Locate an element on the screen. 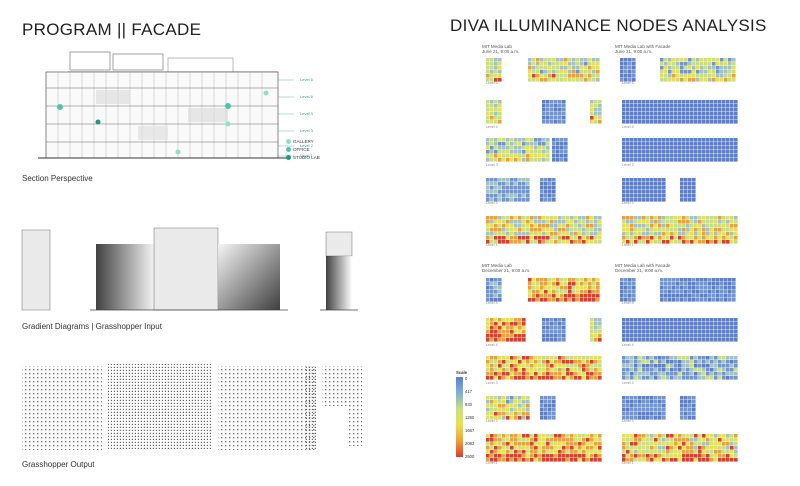  level-label: Level 1 is located at coordinates (628, 463).